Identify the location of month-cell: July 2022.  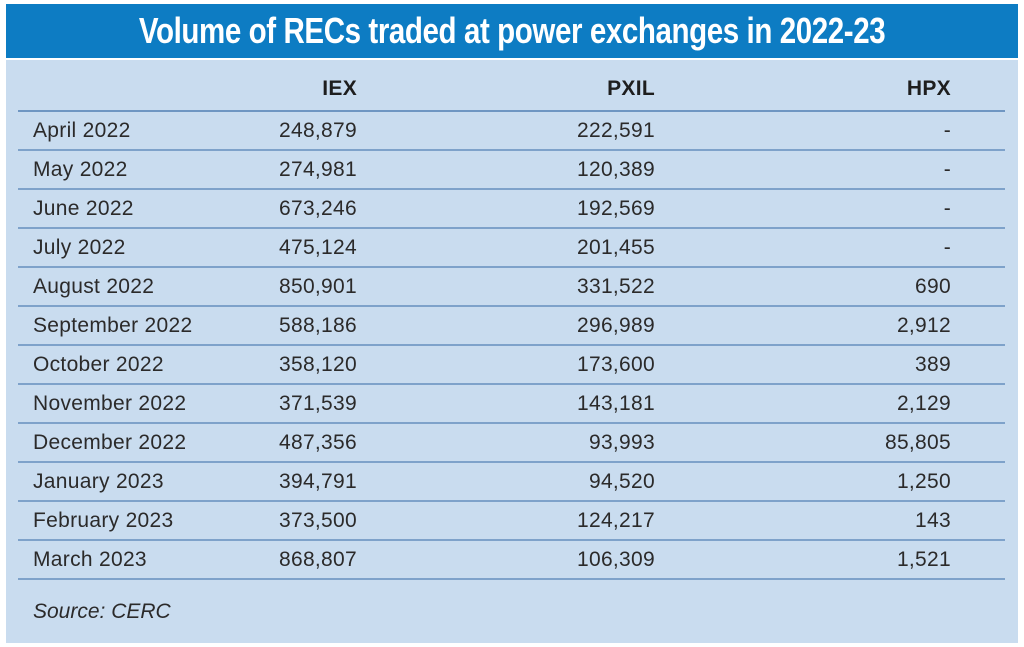
(79, 247).